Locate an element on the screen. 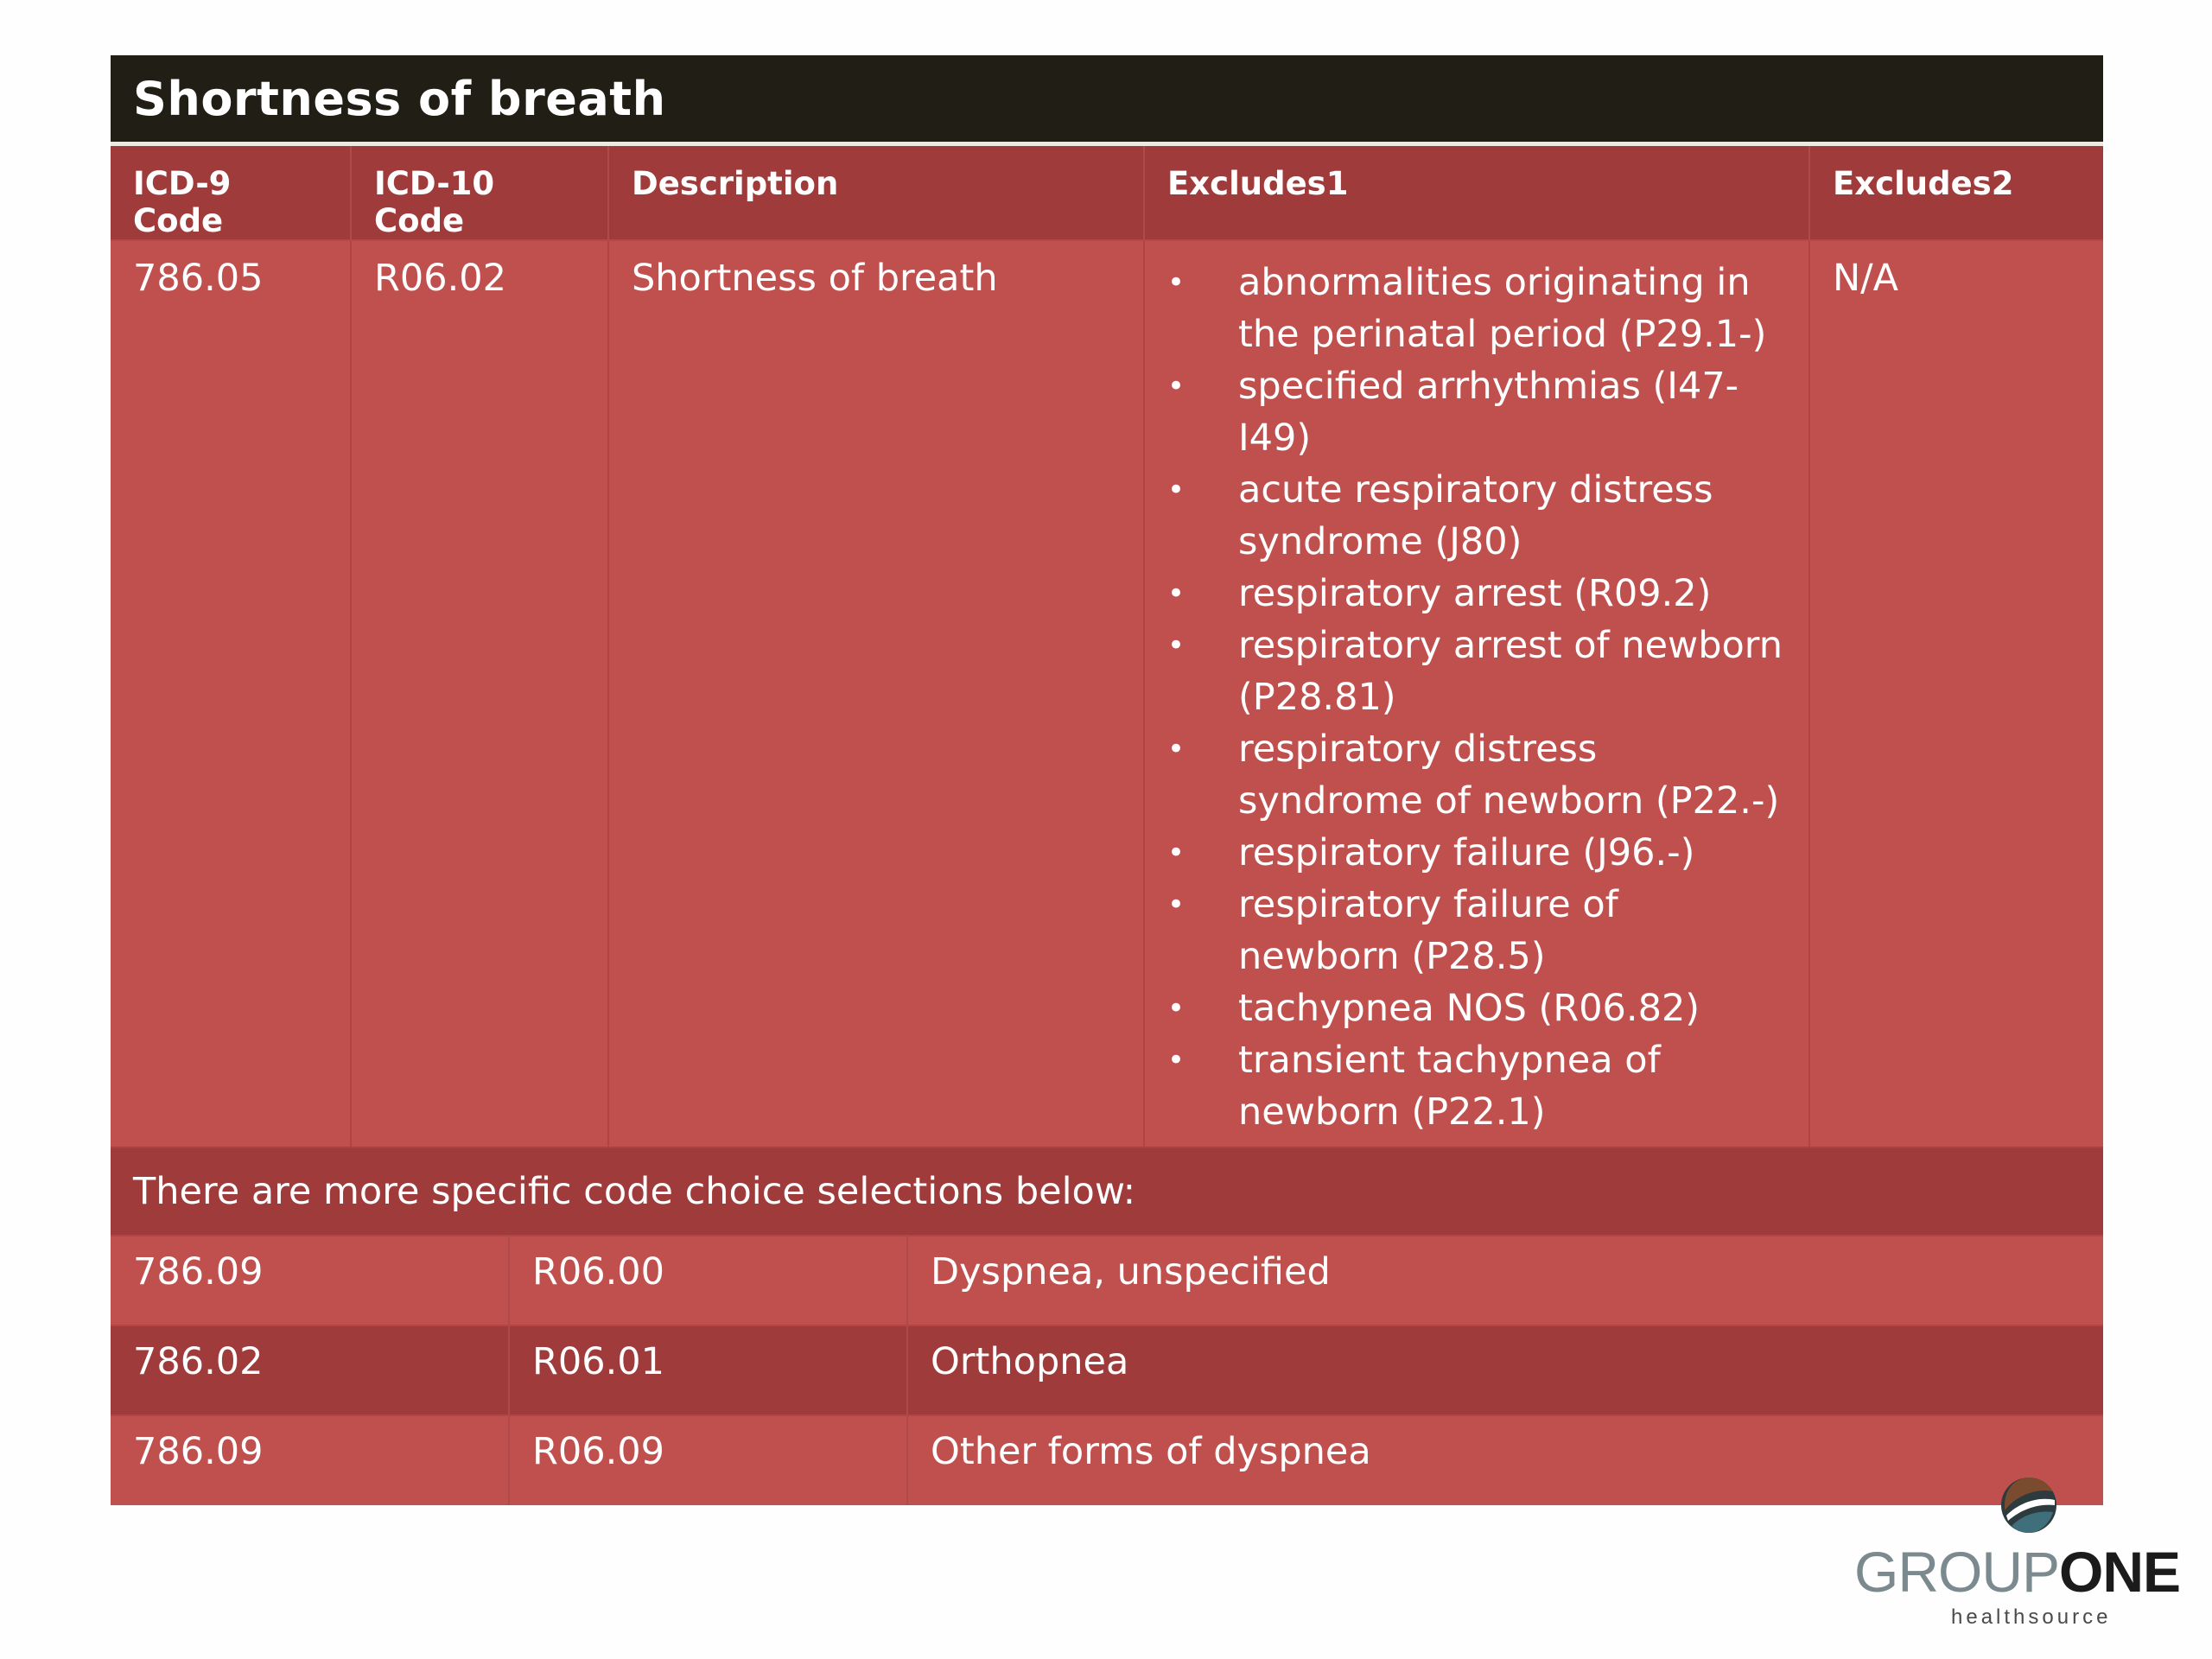 This screenshot has width=2212, height=1659. cell-icd9: 786.05 is located at coordinates (232, 693).